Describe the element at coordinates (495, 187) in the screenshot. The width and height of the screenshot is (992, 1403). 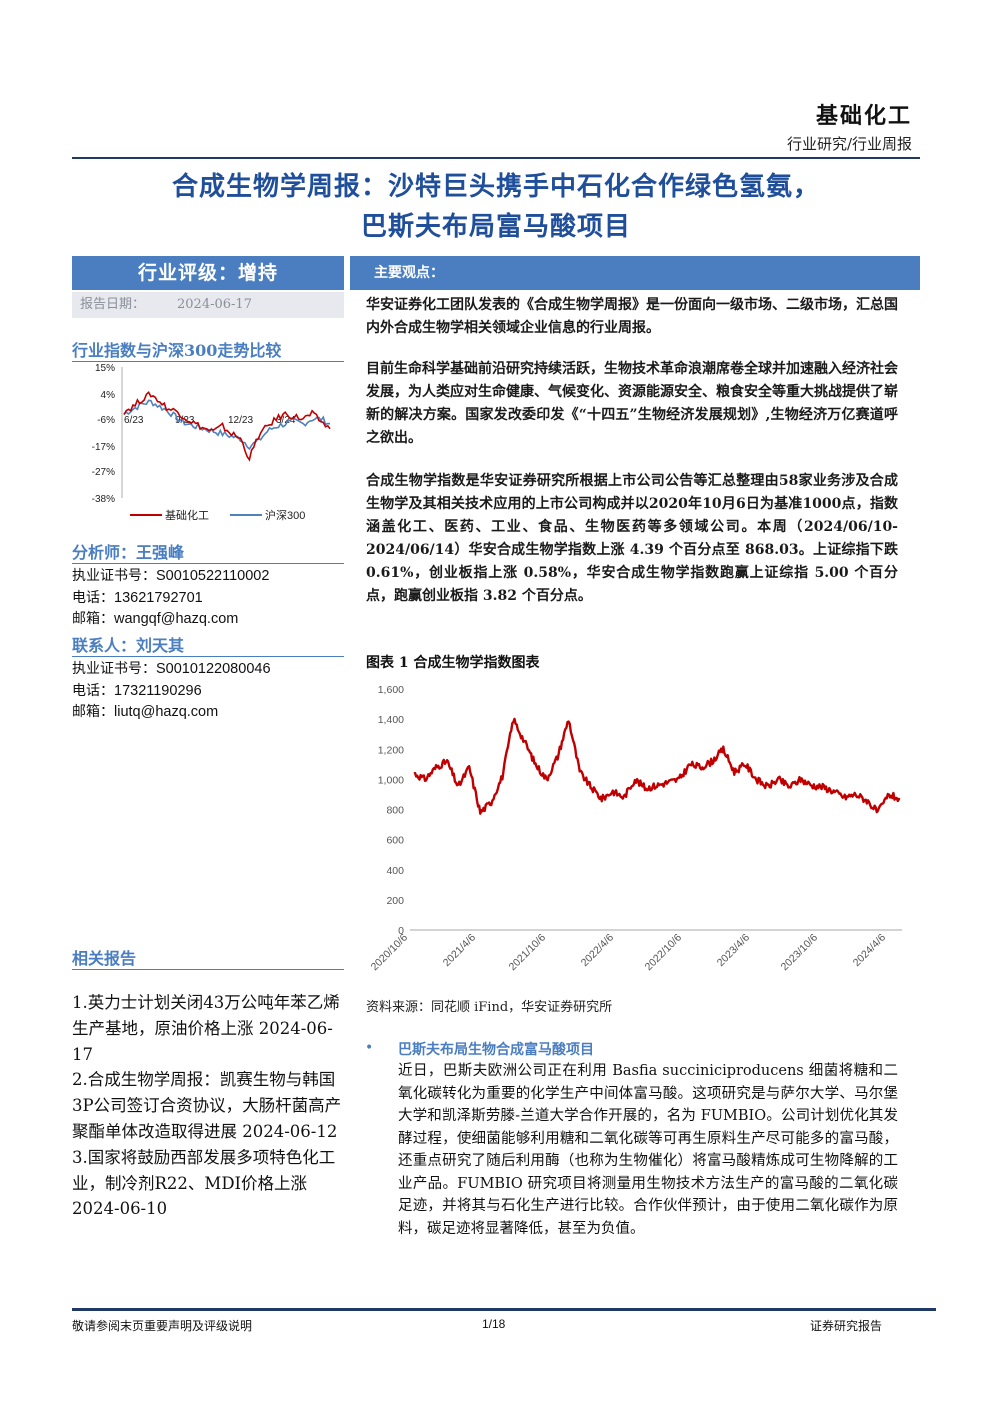
I see `report-title-line1: 合成生物学周报：沙特巨头携手中石化合作绿色氢氨，` at that location.